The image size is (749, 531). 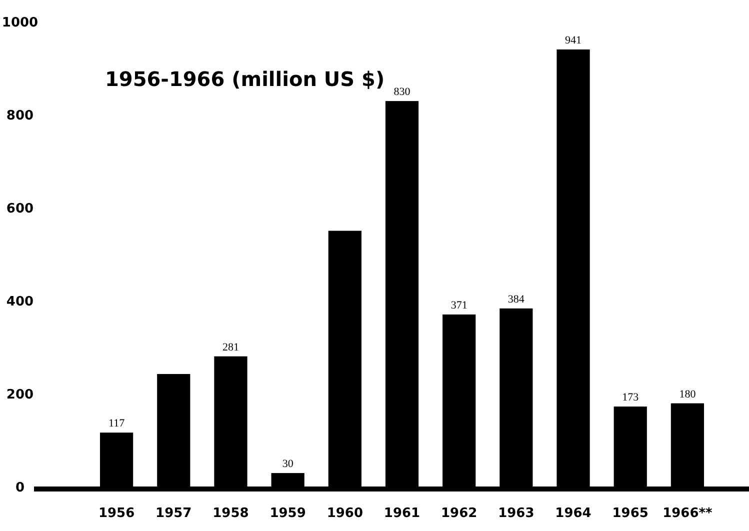 I want to click on x-tick-label: 1964, so click(x=573, y=513).